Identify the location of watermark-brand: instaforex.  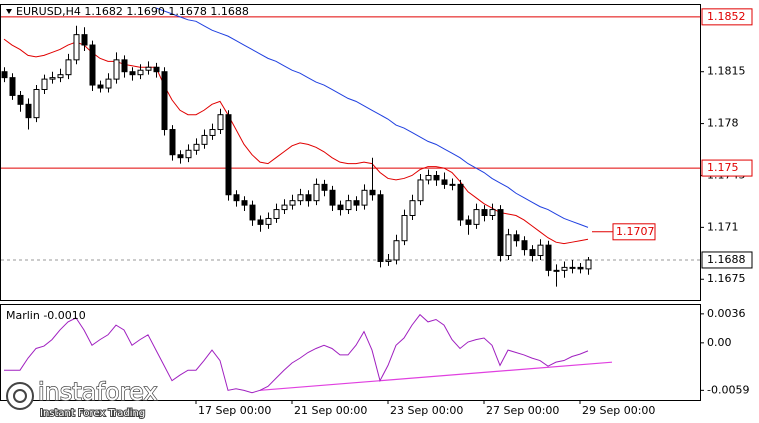
(98, 392).